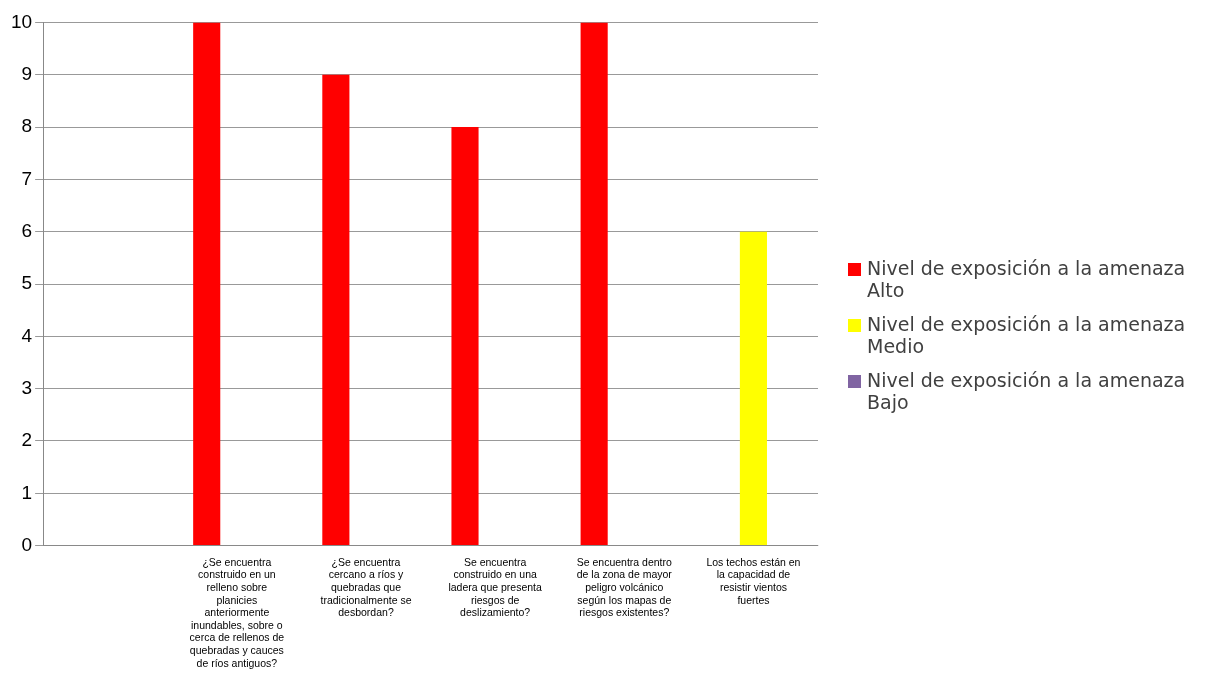  What do you see at coordinates (237, 612) in the screenshot?
I see `category-label: ¿Se encuentra construido en un relleno sobre planicies anteriormente inundables, sobre o cerca de rellenos de quebradas y cauces de ríos antiguos?` at bounding box center [237, 612].